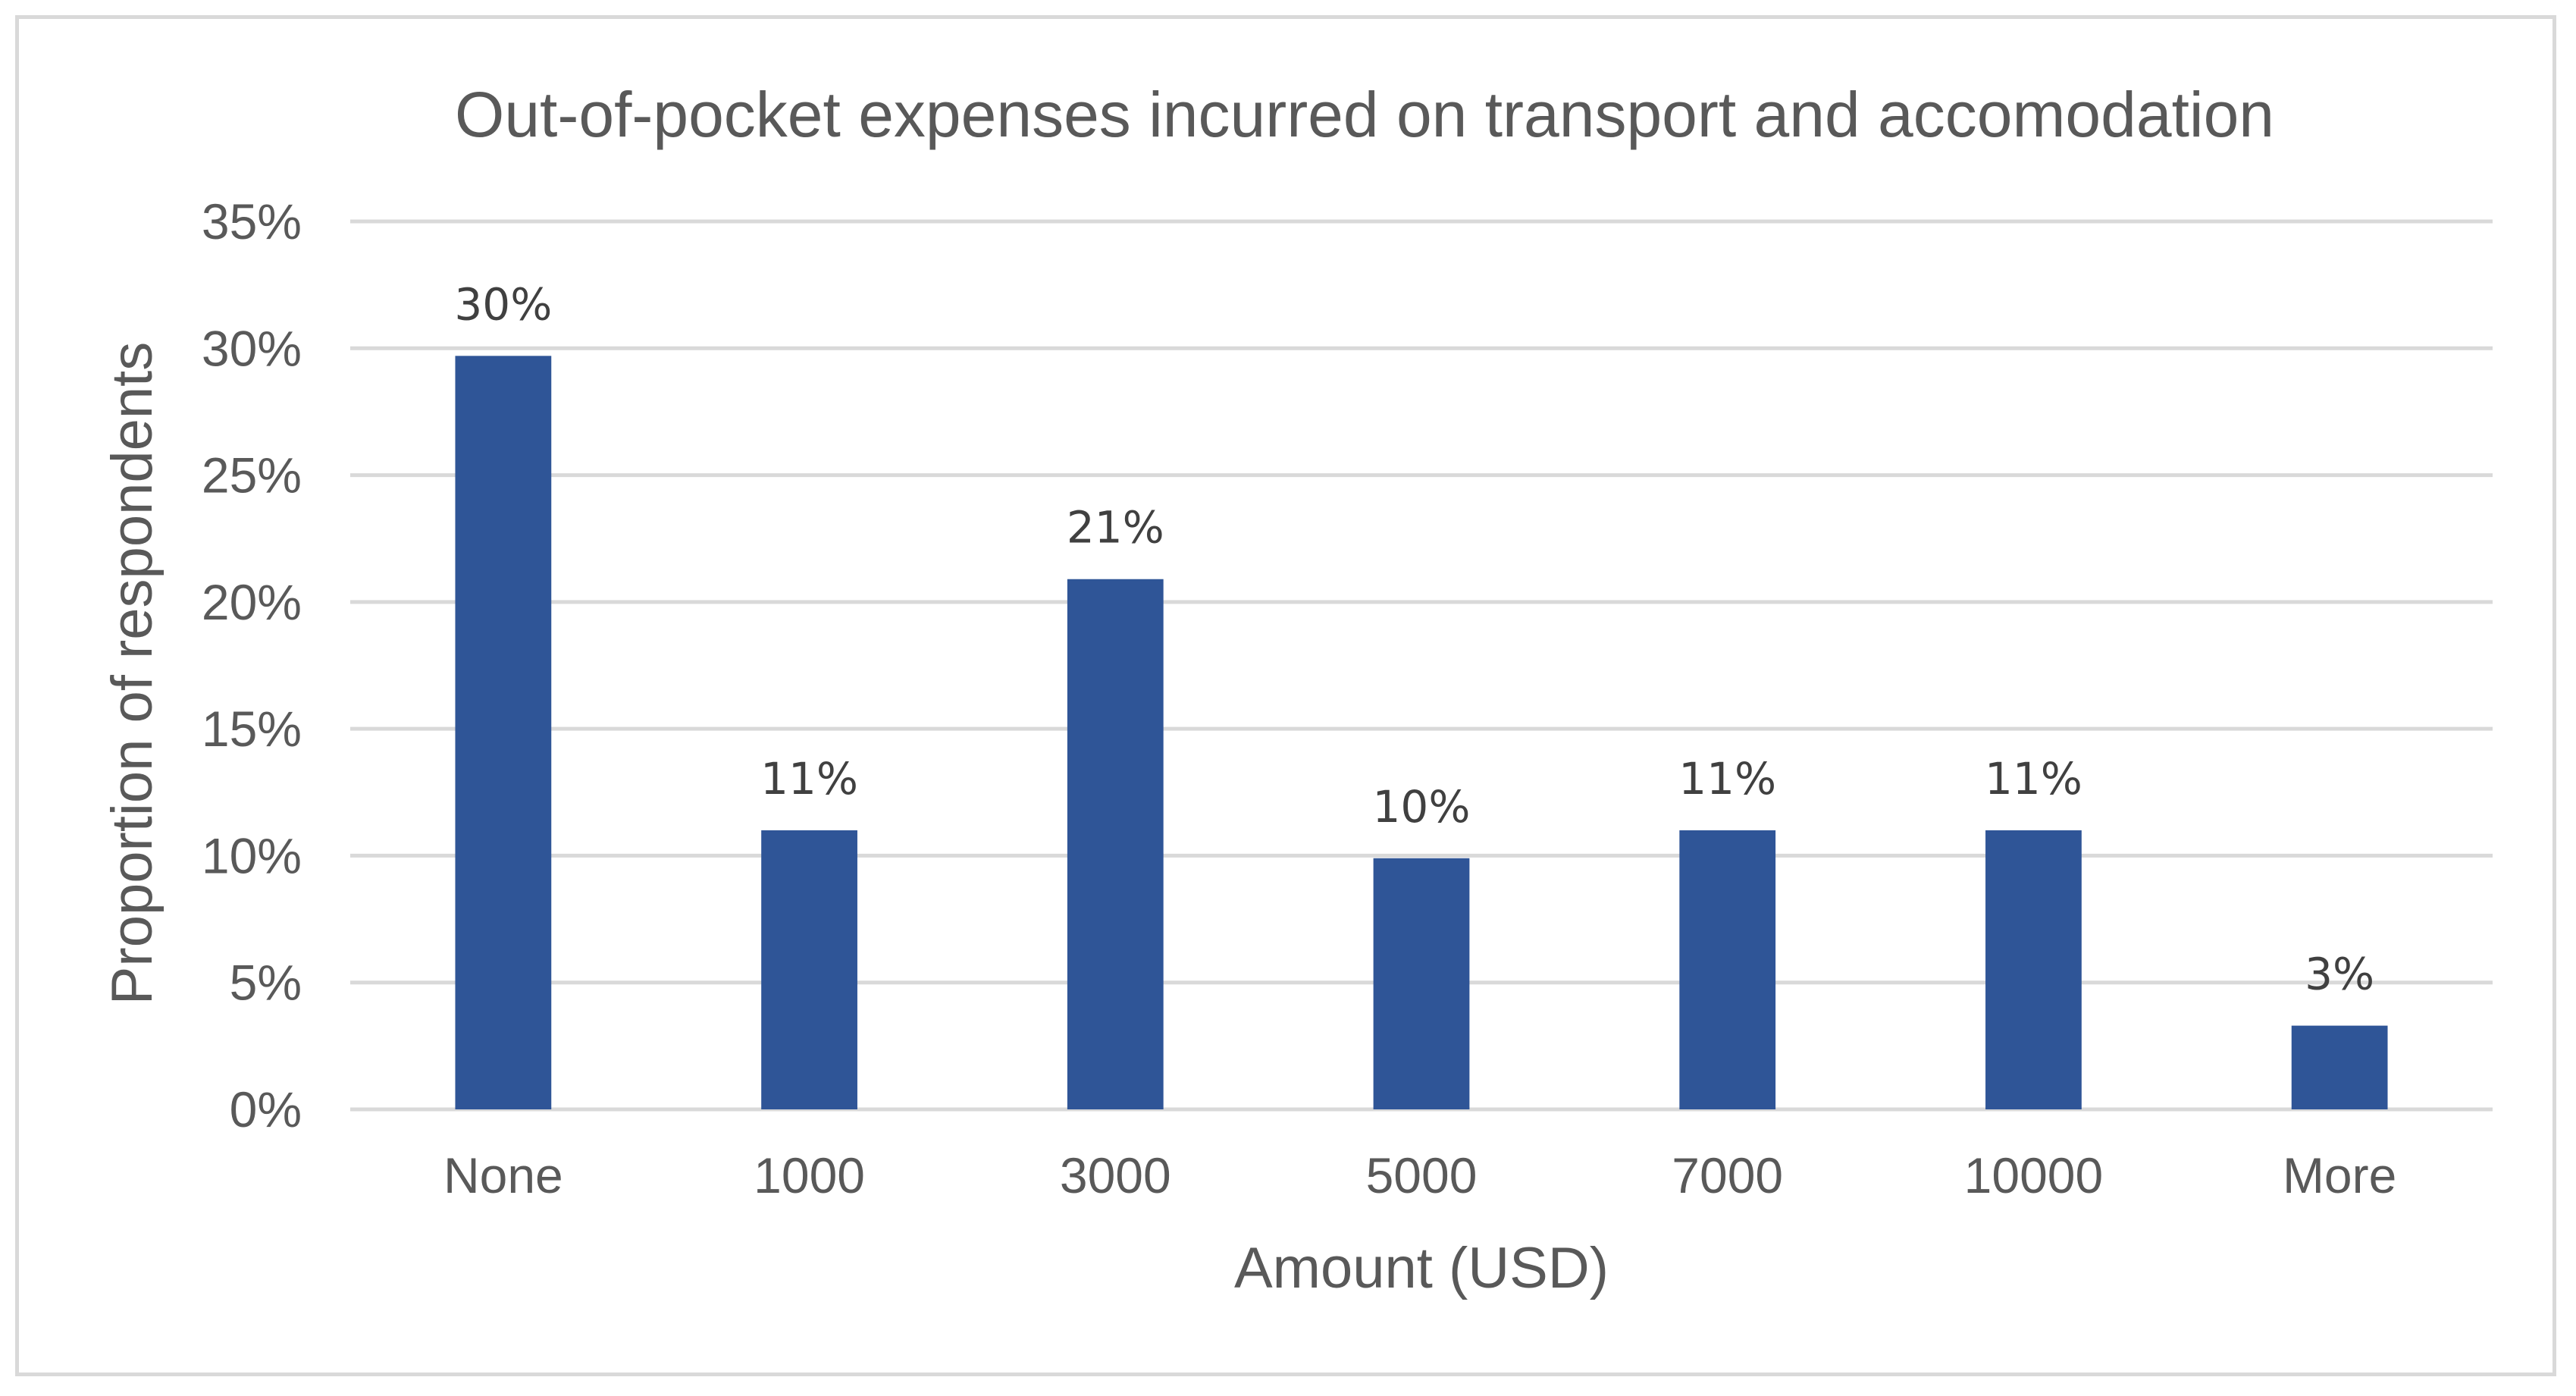  What do you see at coordinates (503, 1175) in the screenshot?
I see `x-tick-label: None` at bounding box center [503, 1175].